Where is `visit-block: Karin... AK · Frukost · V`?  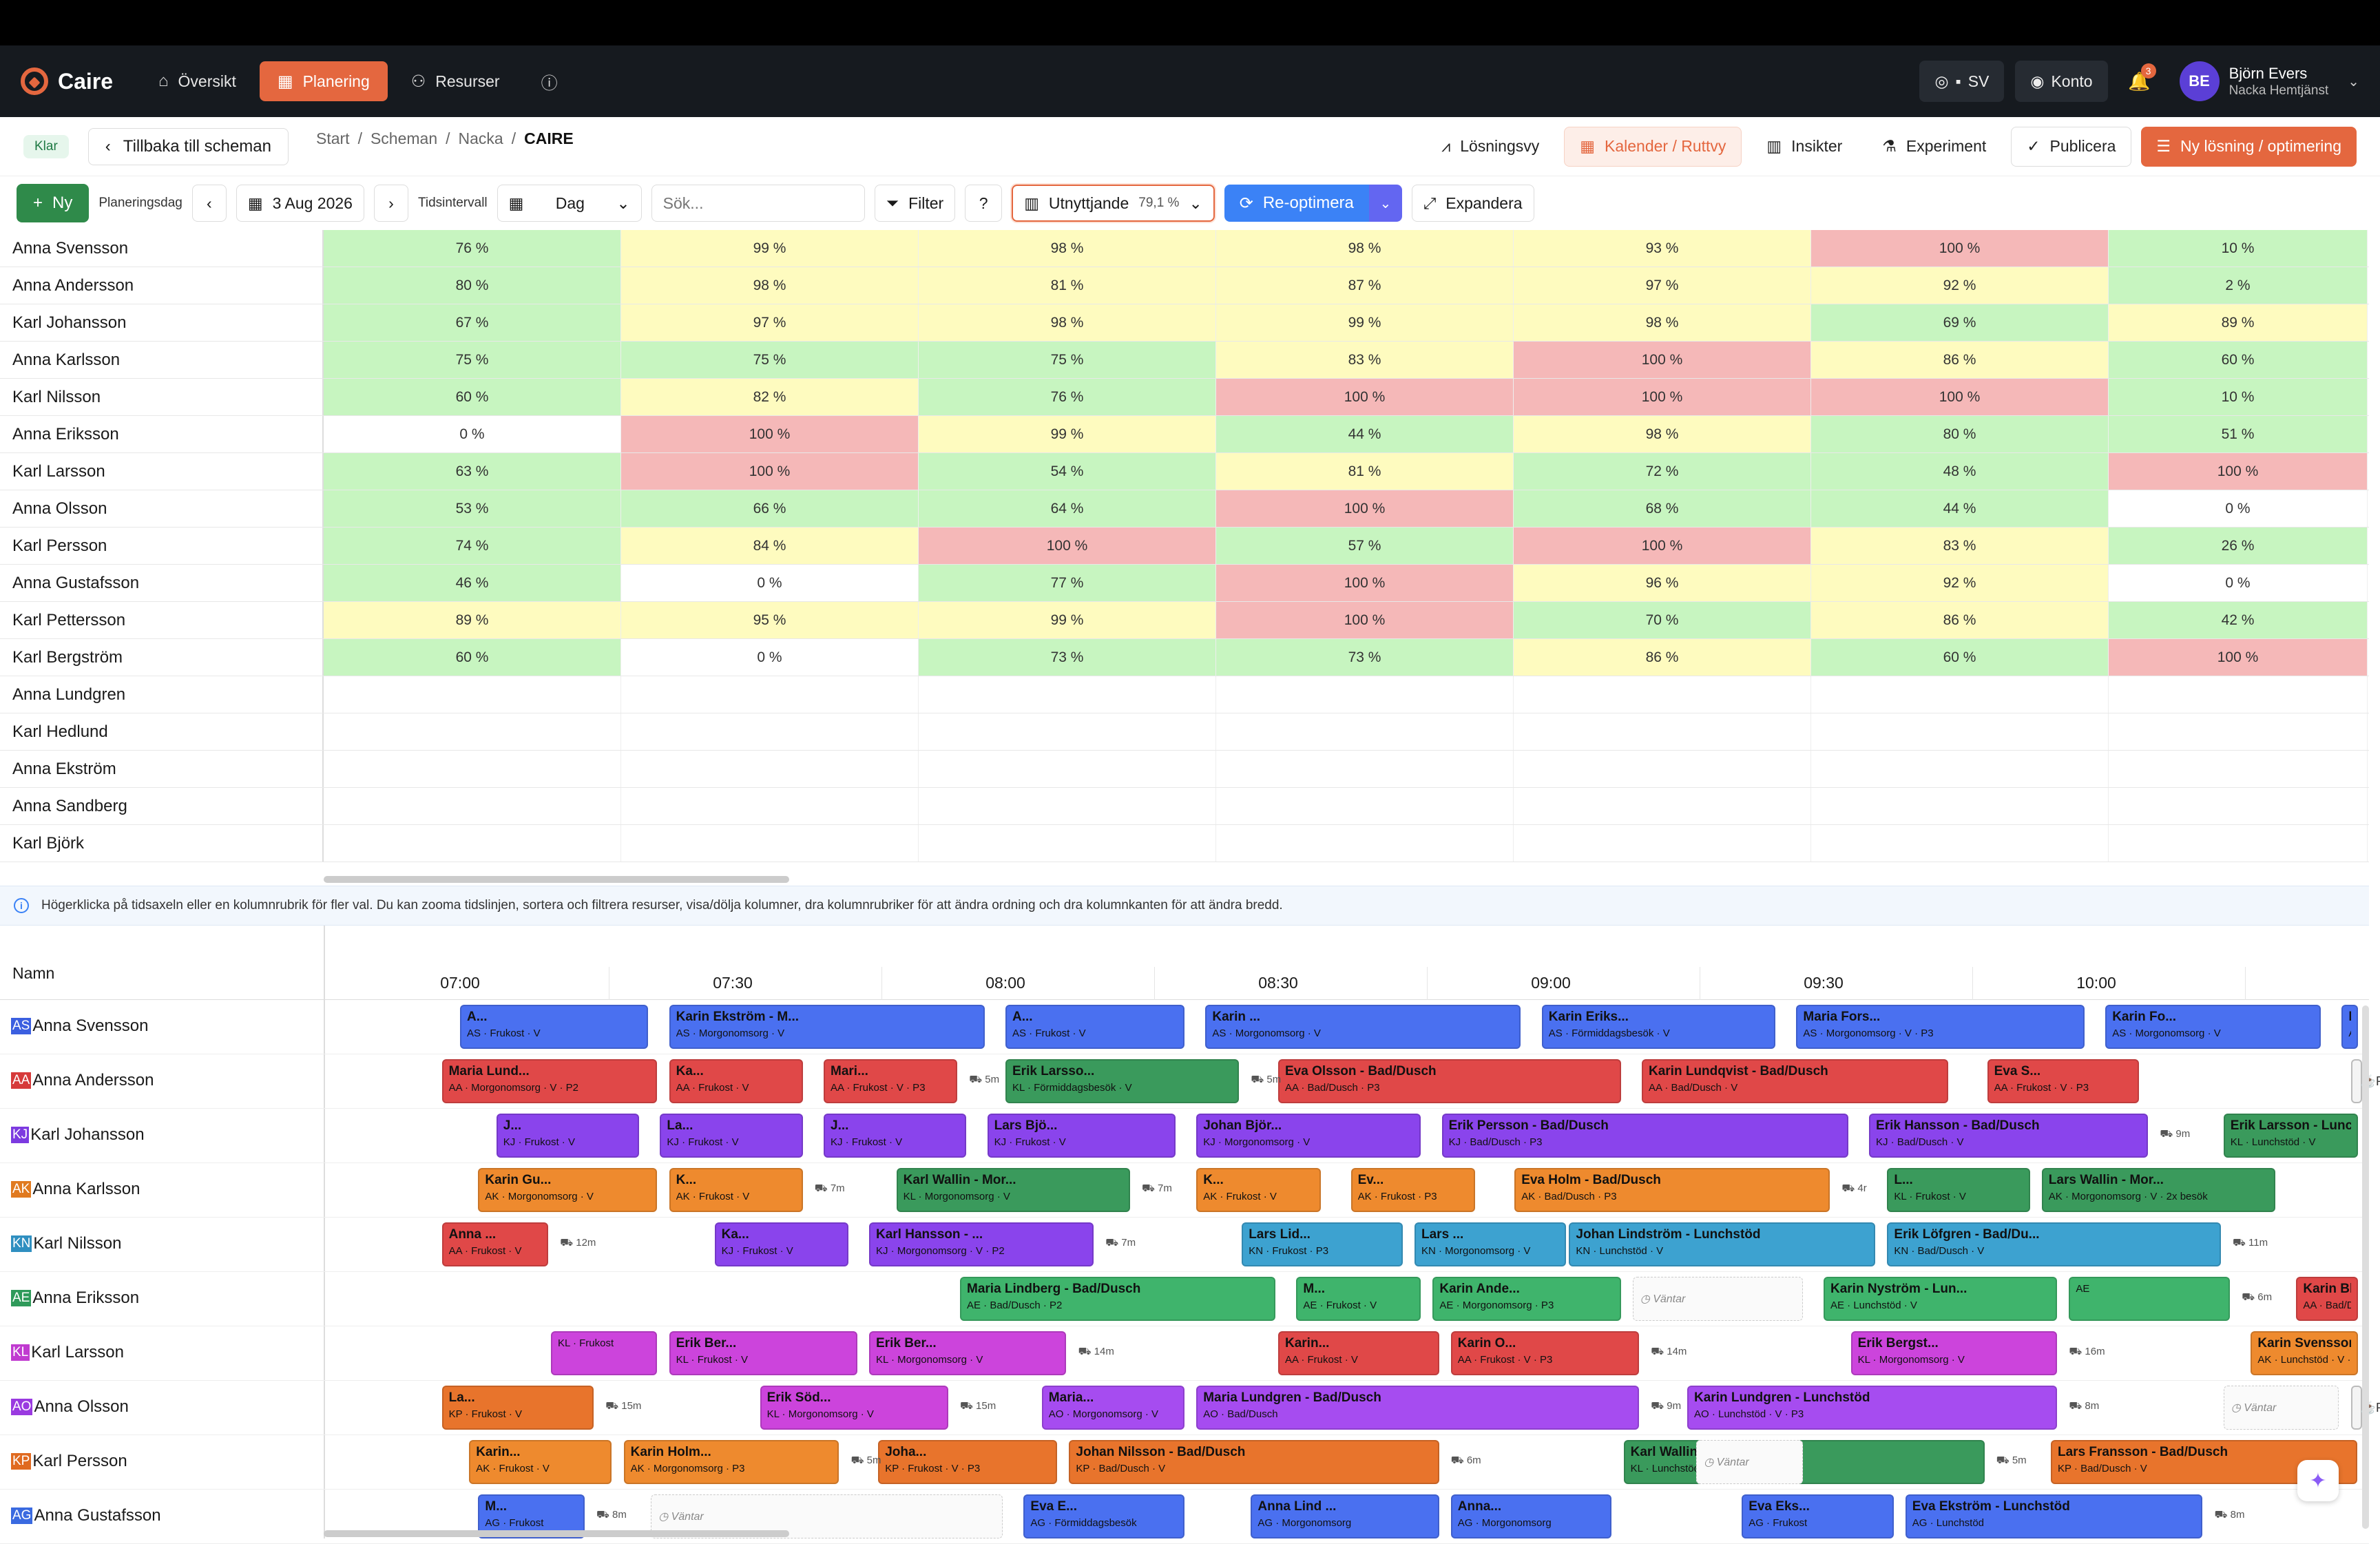 visit-block: Karin... AK · Frukost · V is located at coordinates (540, 1462).